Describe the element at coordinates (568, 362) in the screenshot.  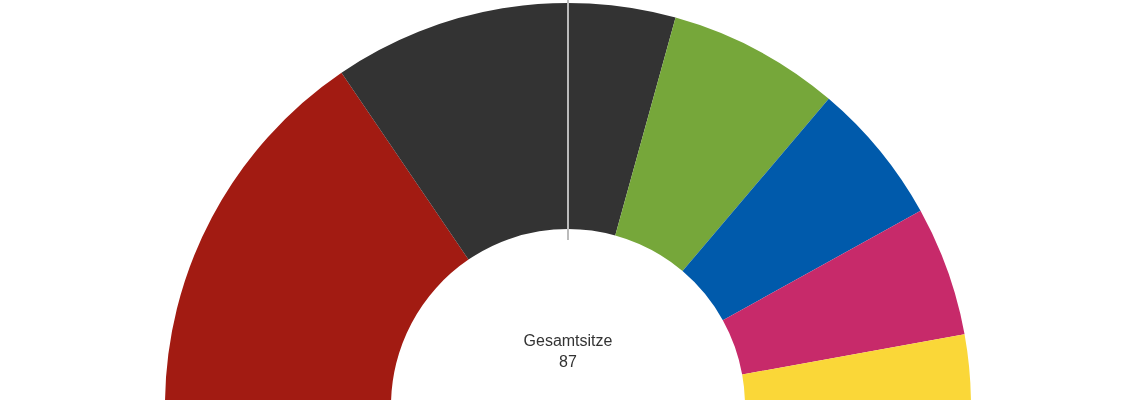
I see `text: 87` at that location.